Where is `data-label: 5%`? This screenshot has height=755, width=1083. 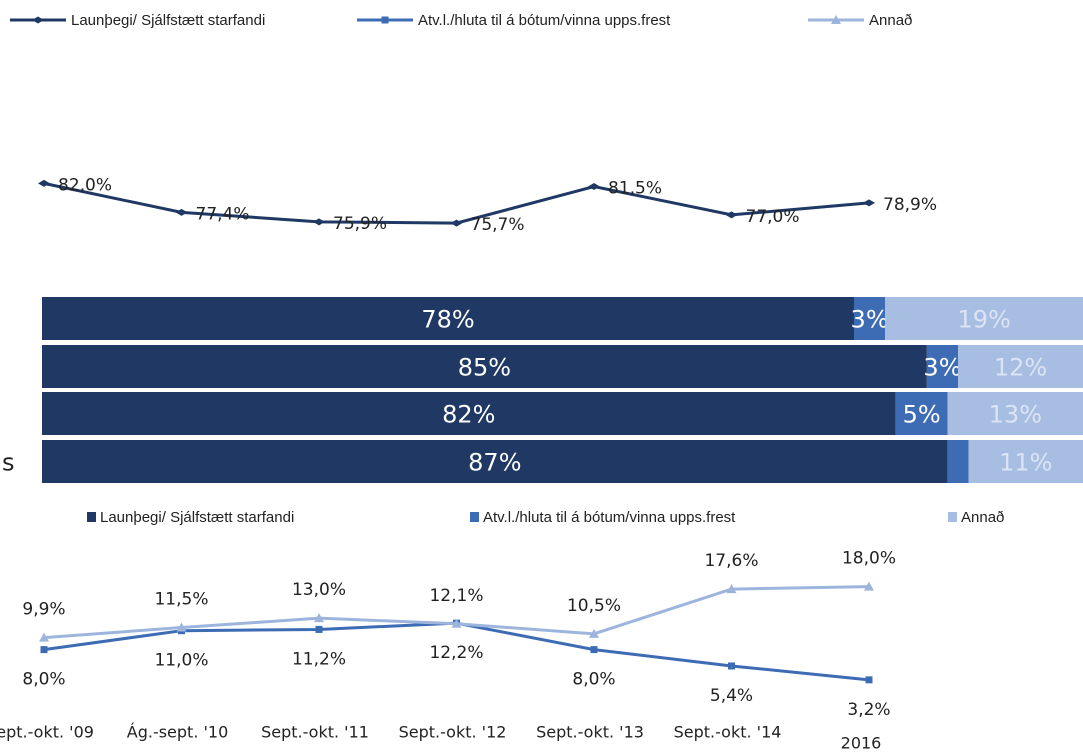
data-label: 5% is located at coordinates (922, 415).